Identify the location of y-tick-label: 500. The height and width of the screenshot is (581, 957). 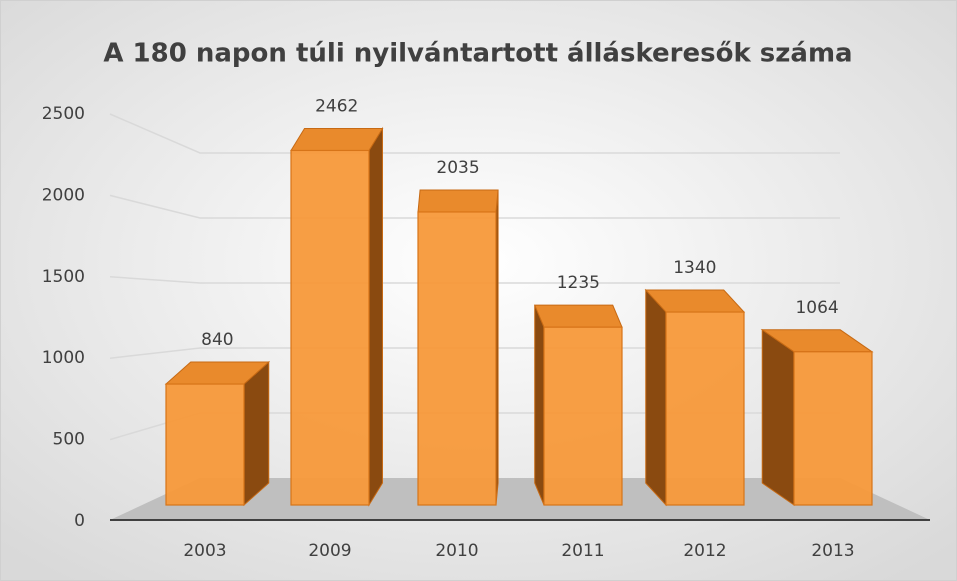
(69, 440).